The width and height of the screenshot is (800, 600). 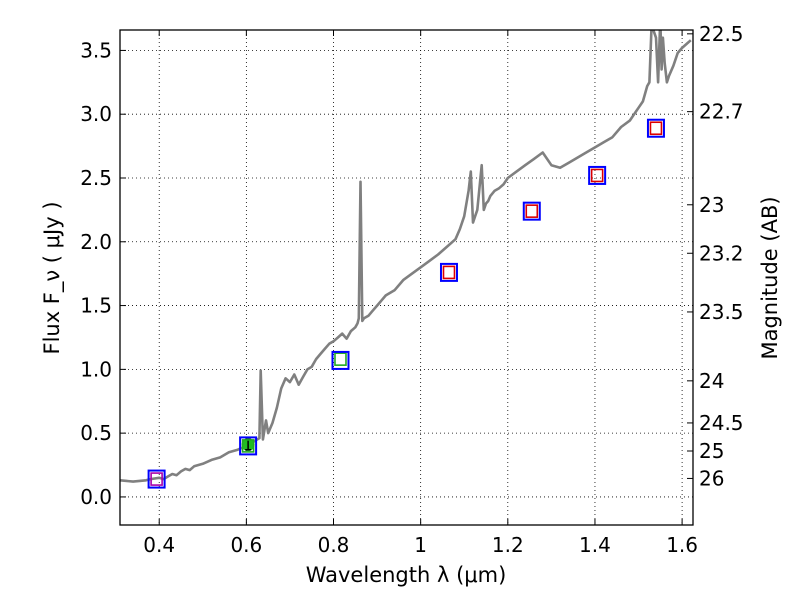 I want to click on magnitude-tick-label: 24.5, so click(x=721, y=423).